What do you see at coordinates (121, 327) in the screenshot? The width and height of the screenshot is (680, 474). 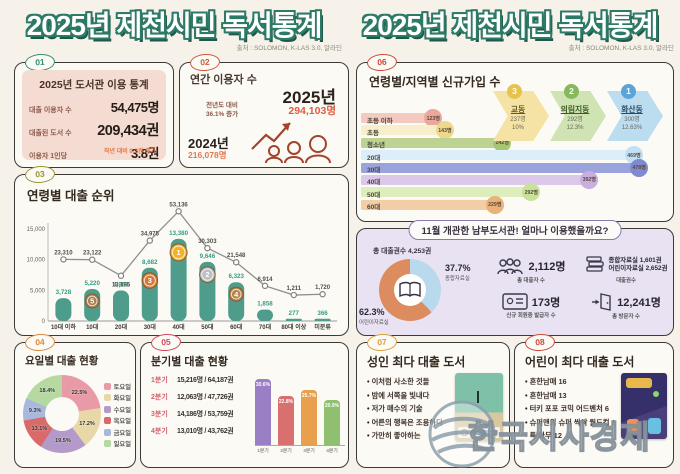 I see `x-label: 20대` at bounding box center [121, 327].